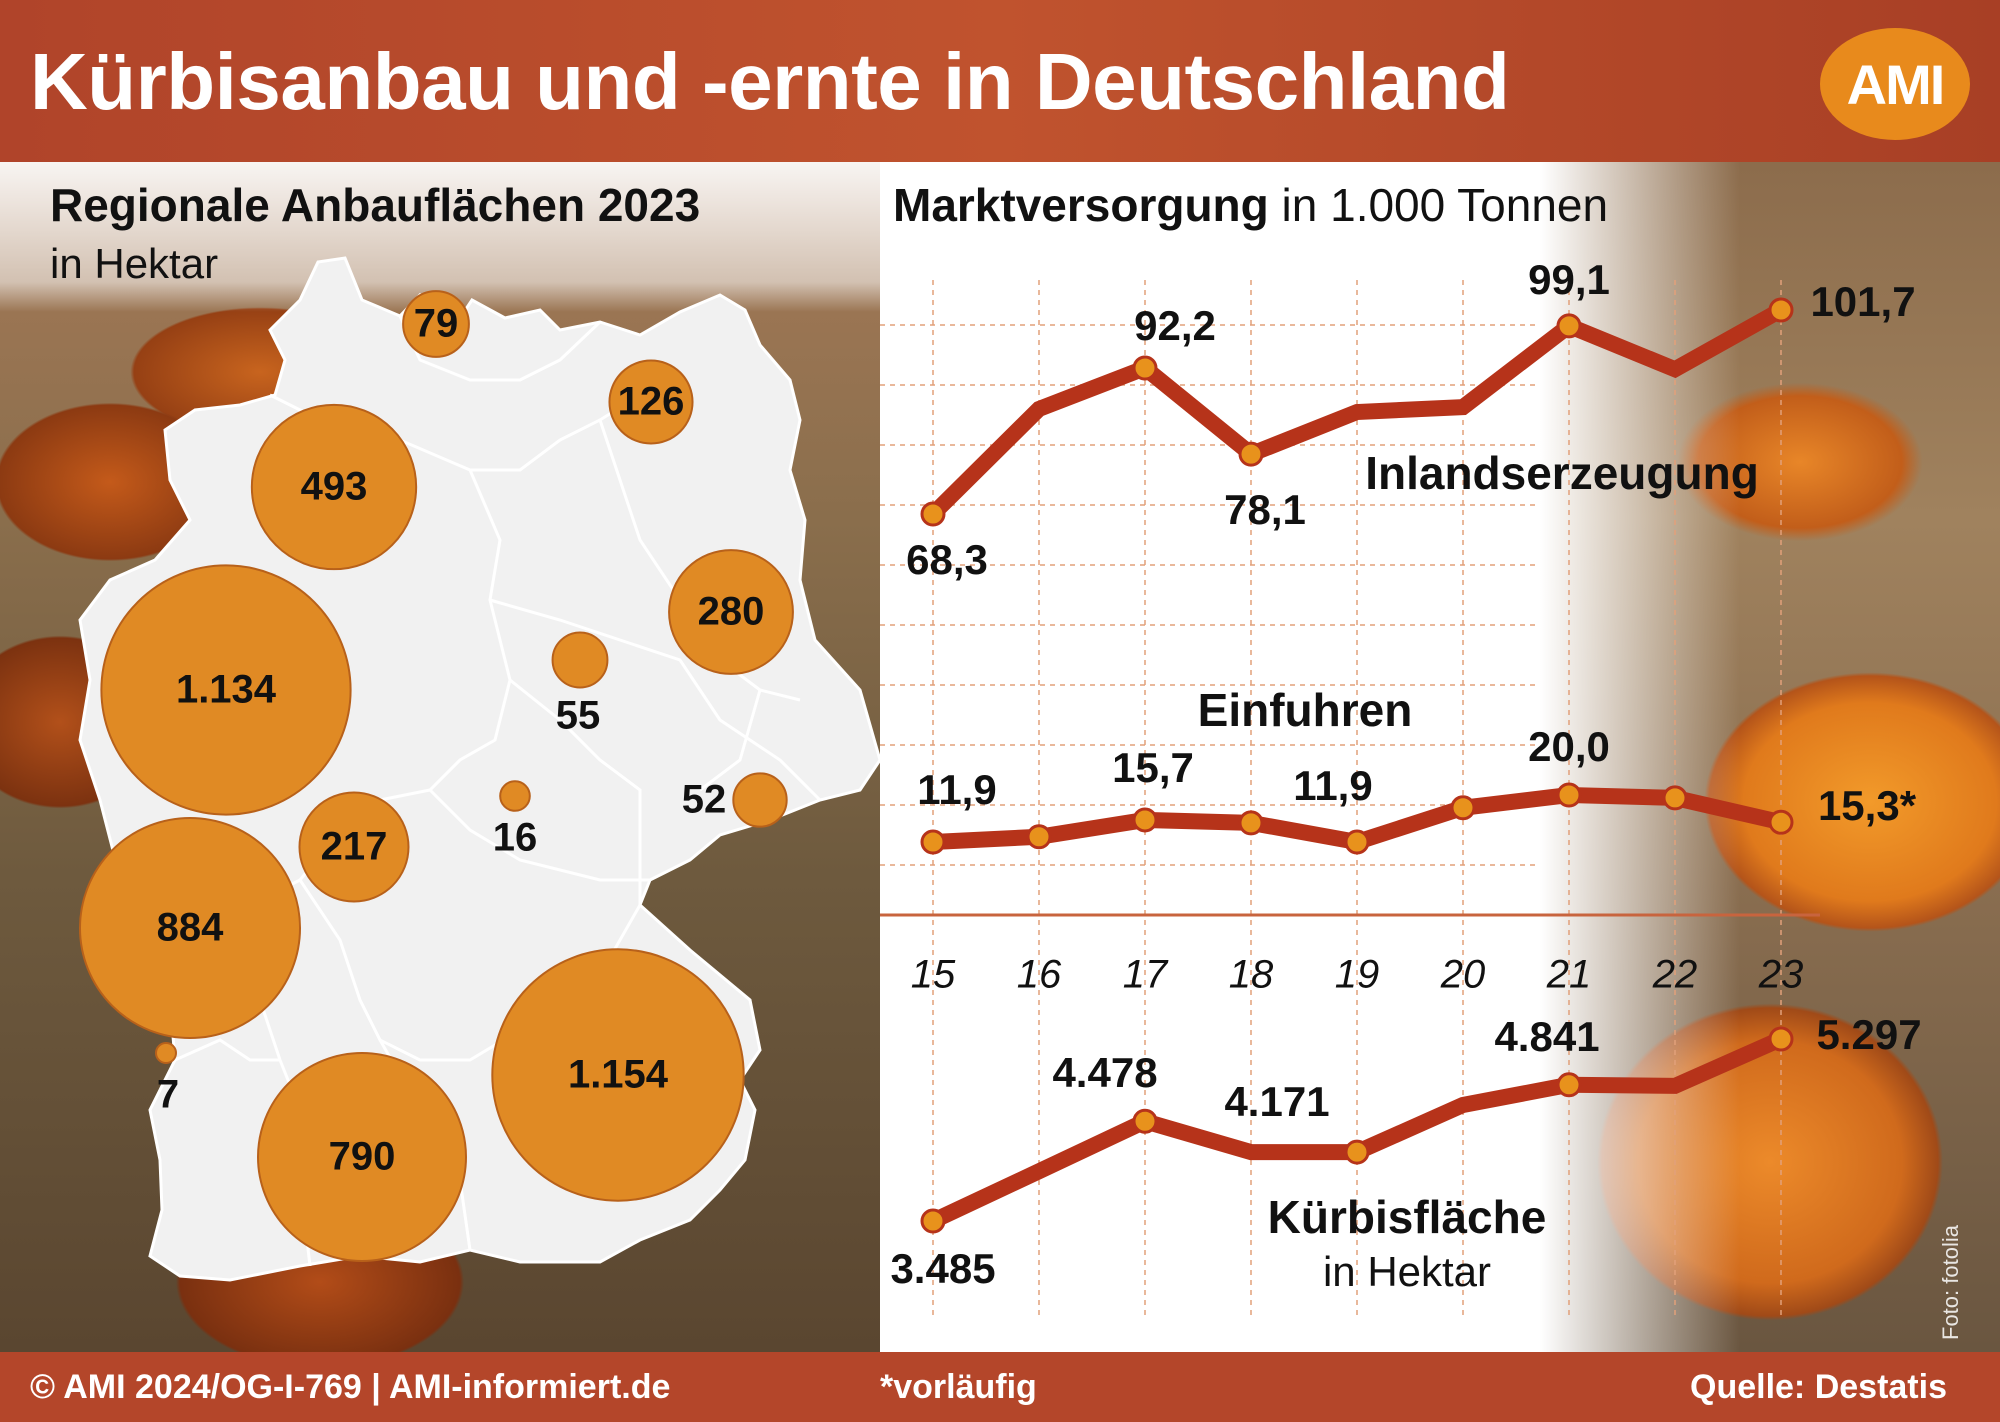 Image resolution: width=2000 pixels, height=1422 pixels. I want to click on data-label: 15,3*, so click(1867, 806).